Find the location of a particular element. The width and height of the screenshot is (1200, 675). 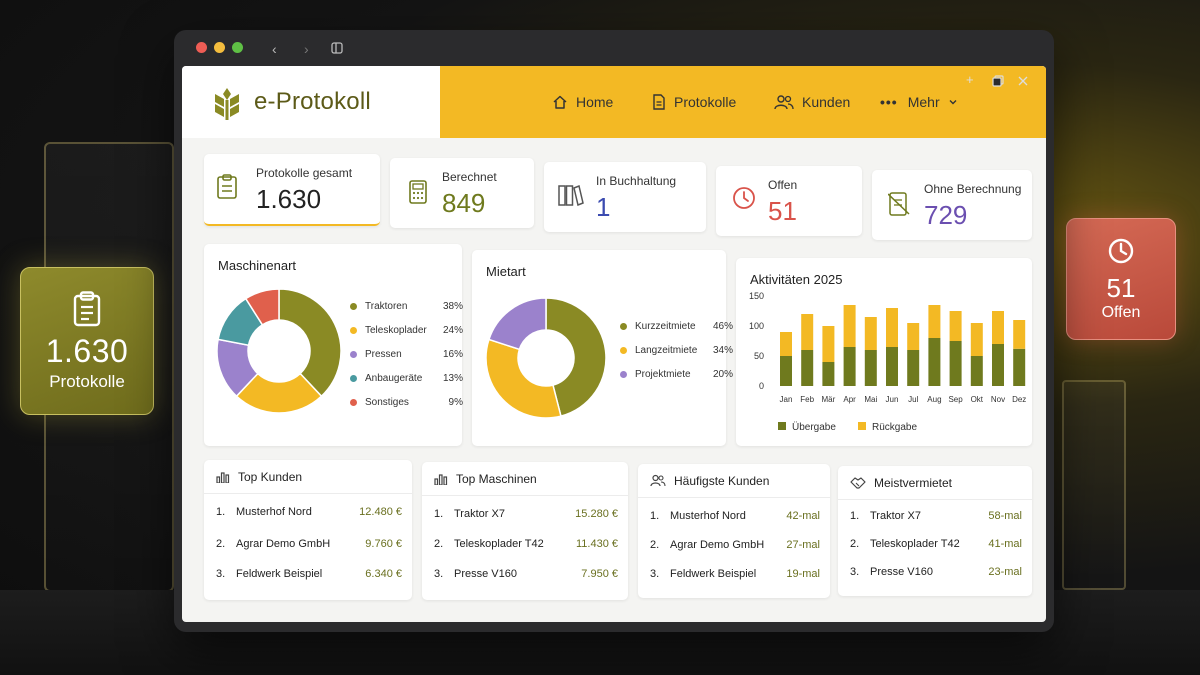

bar-rueckgabe-sep is located at coordinates (955, 326).